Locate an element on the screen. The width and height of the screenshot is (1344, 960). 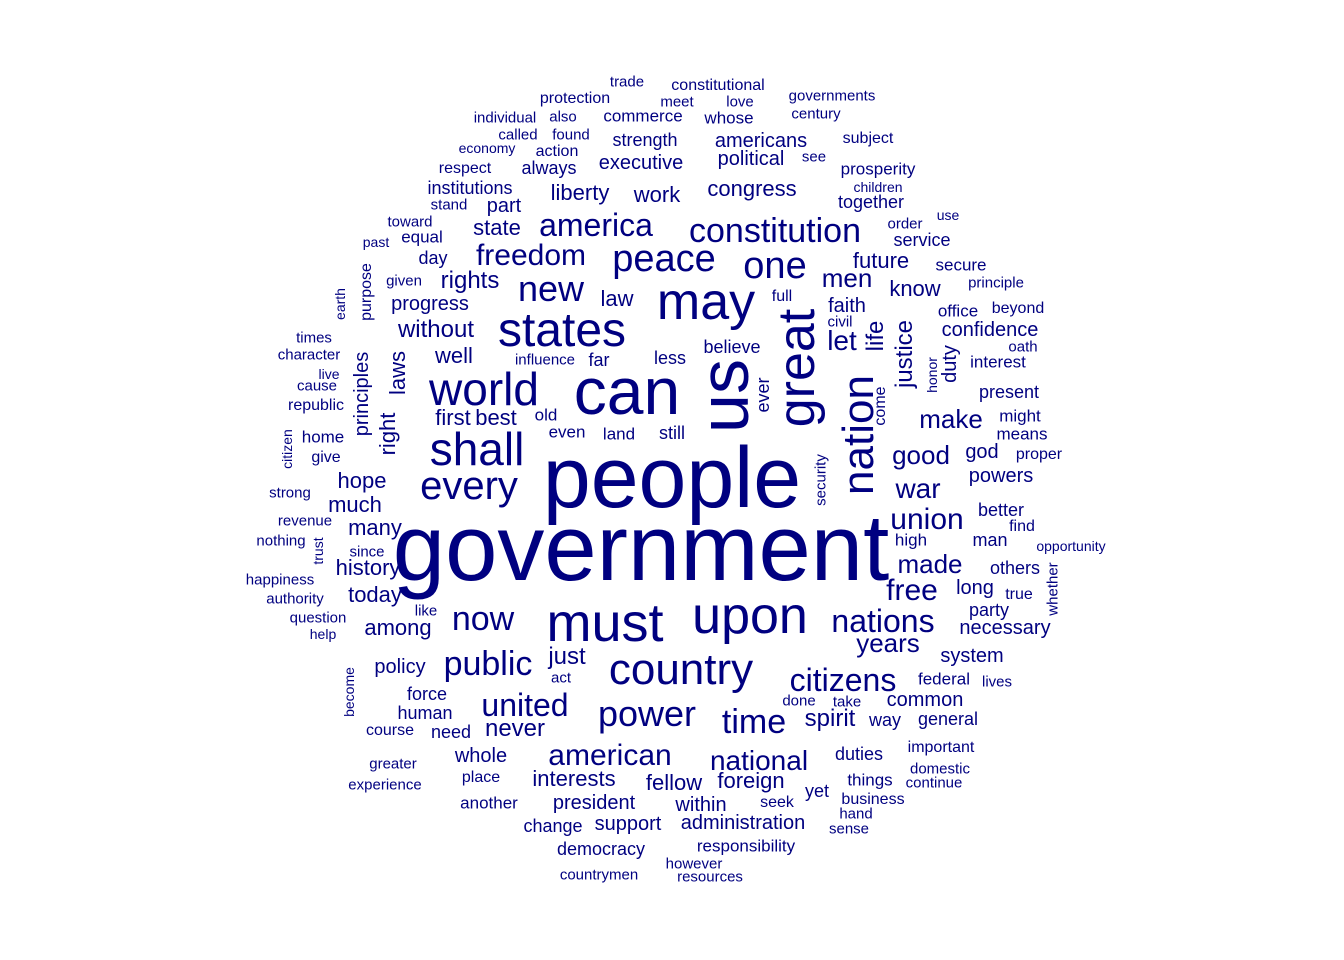
cloud-word: president is located at coordinates (594, 803).